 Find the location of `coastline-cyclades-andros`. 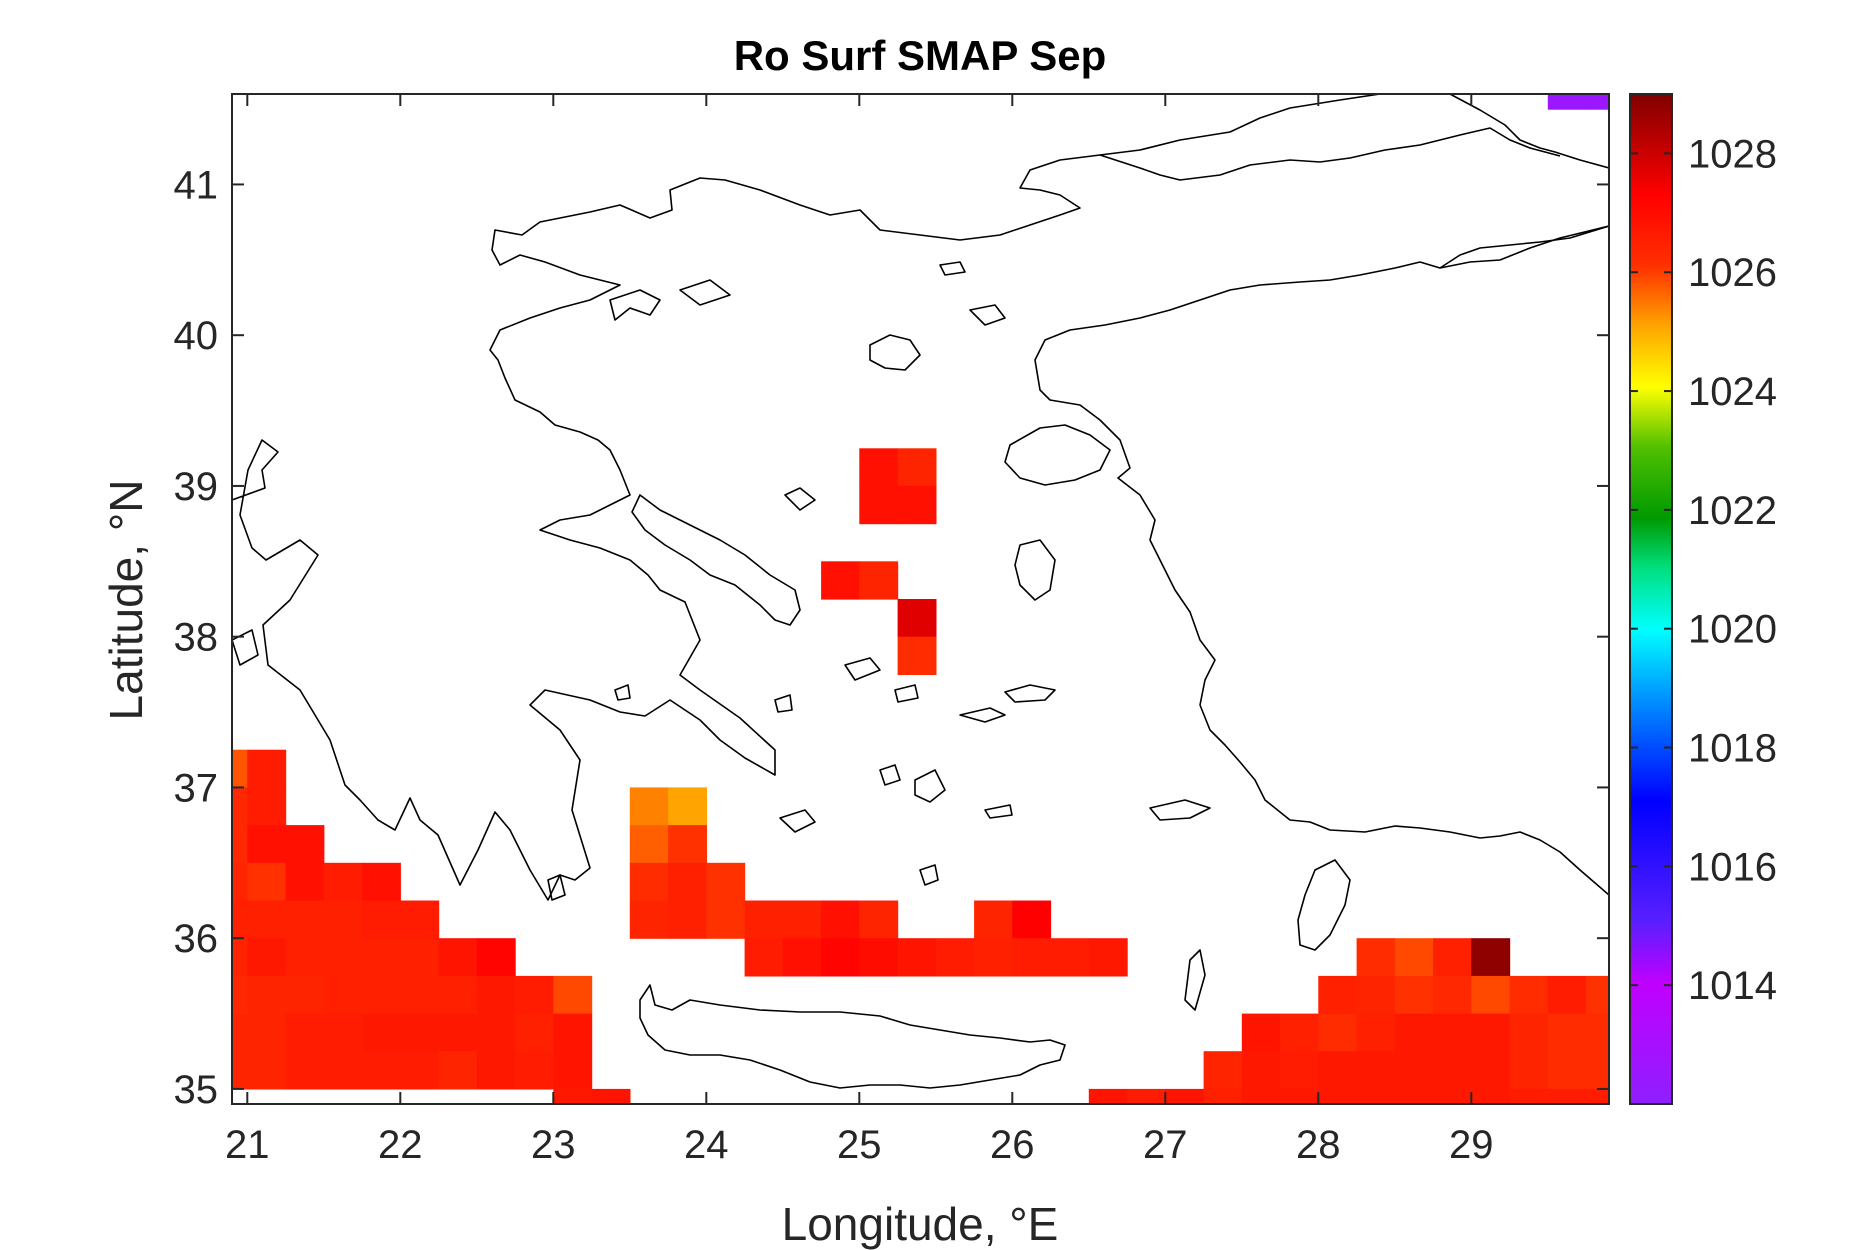

coastline-cyclades-andros is located at coordinates (862, 669).